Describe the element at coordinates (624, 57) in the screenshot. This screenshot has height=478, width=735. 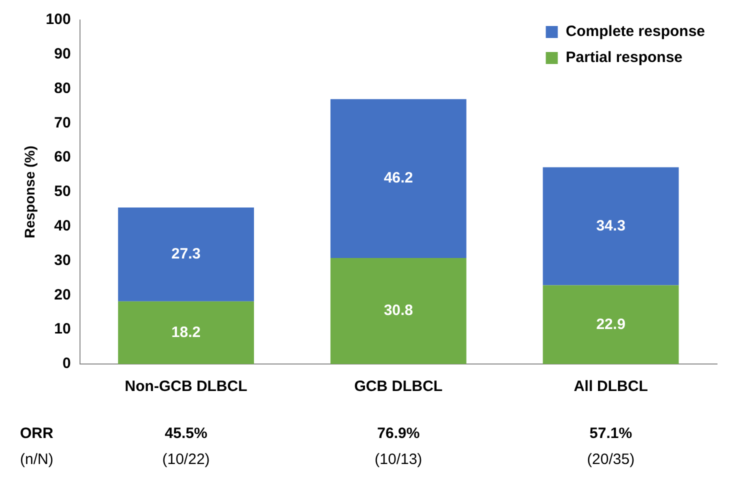
I see `legend-label: Partial response` at that location.